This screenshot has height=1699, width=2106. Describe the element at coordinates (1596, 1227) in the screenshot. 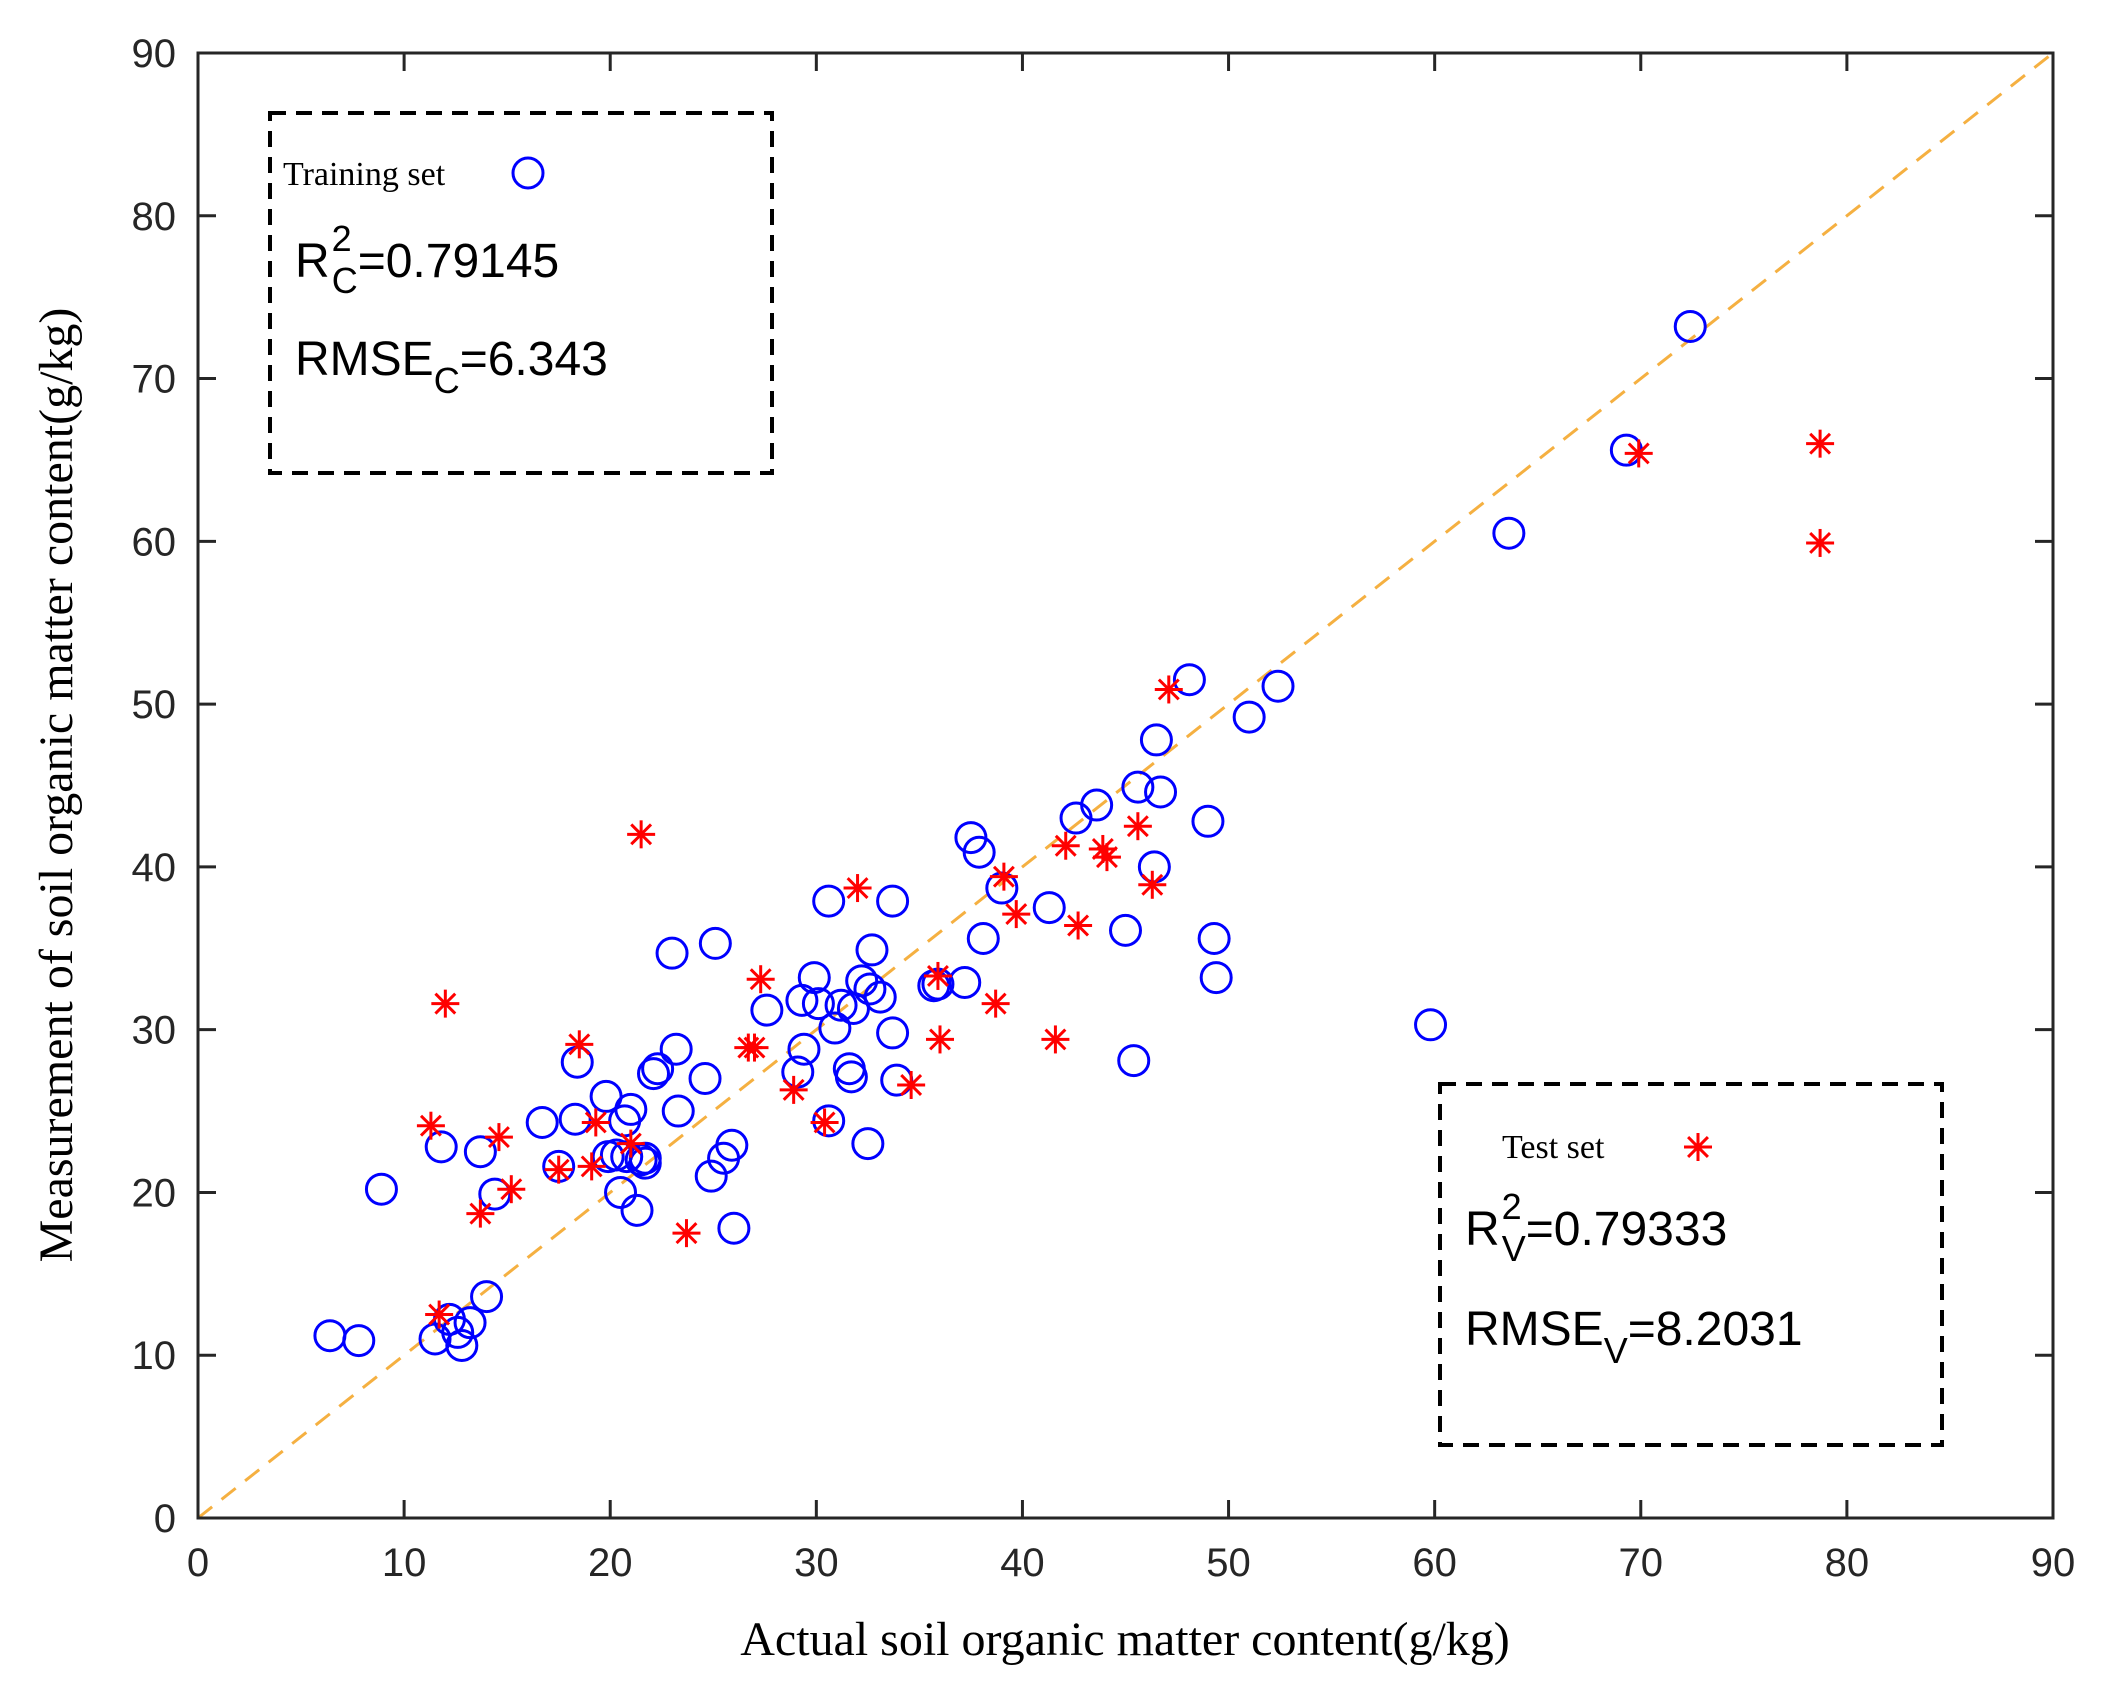

I see `test-r2-stat: R2 V=0.79333` at that location.